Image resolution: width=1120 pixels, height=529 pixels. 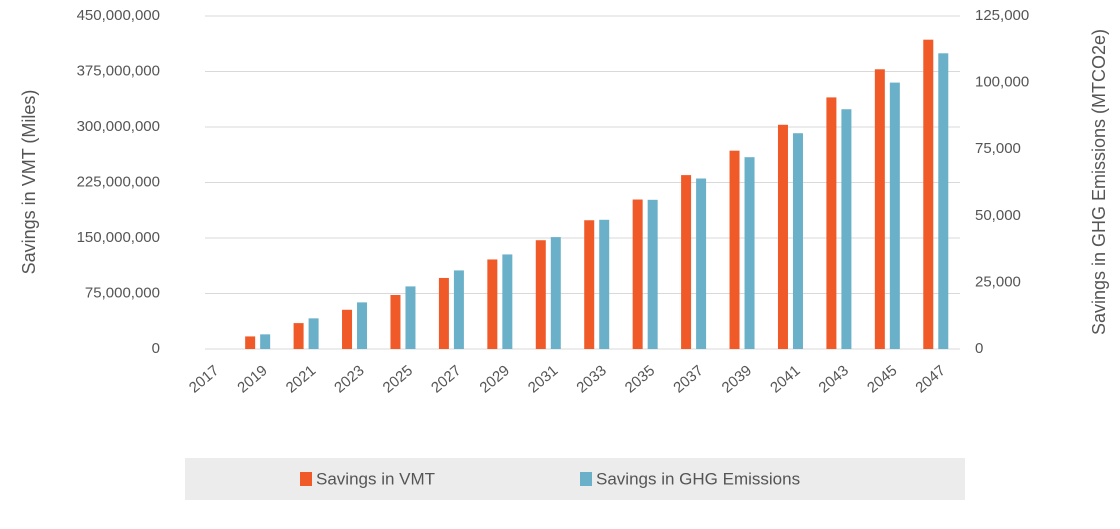 What do you see at coordinates (118, 15) in the screenshot?
I see `y-tick-label: 450,000,000` at bounding box center [118, 15].